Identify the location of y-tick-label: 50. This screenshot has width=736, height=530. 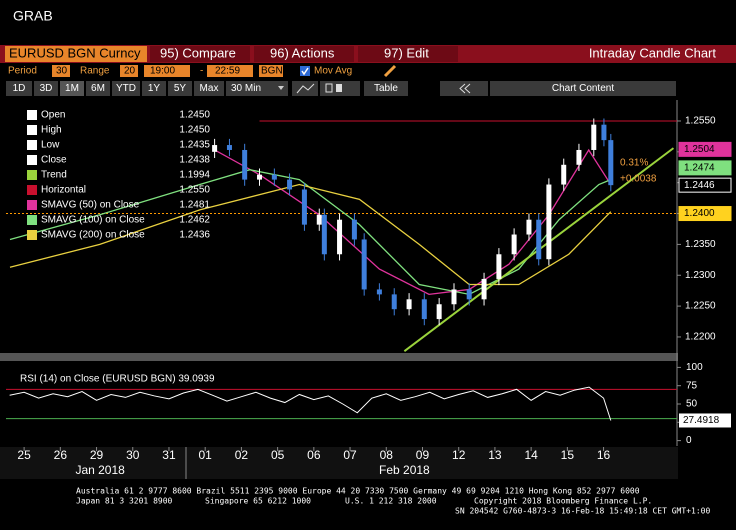
(692, 404).